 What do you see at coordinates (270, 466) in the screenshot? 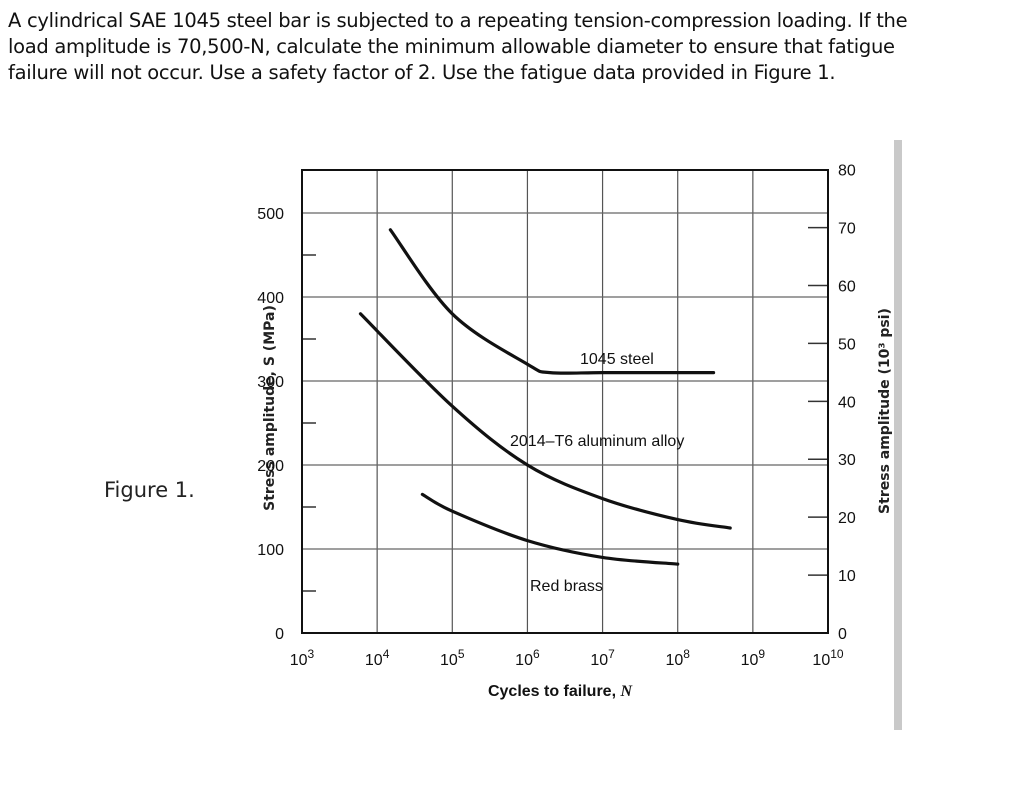
I see `y-tick-label-left: 200` at bounding box center [270, 466].